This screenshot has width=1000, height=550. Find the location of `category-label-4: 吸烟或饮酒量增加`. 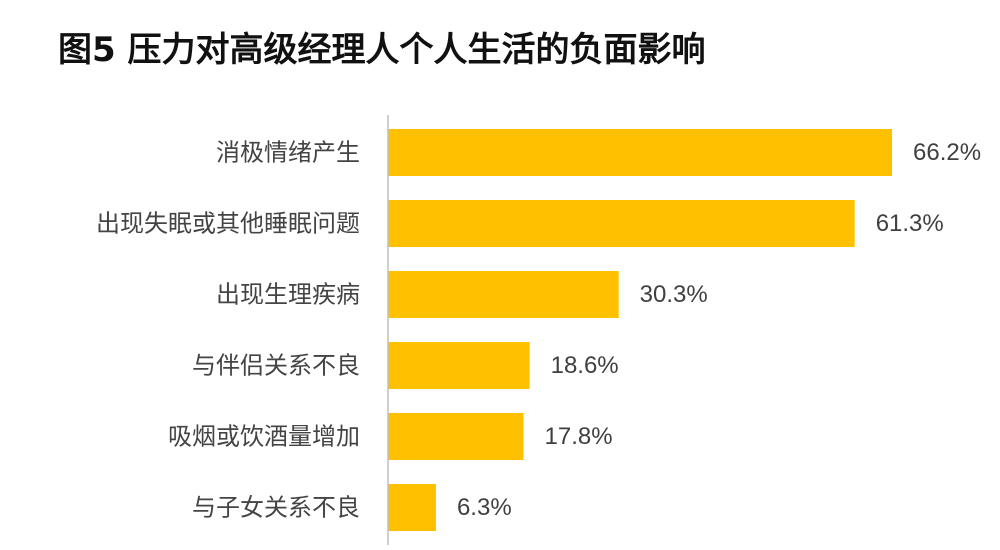

category-label-4: 吸烟或饮酒量增加 is located at coordinates (264, 437).